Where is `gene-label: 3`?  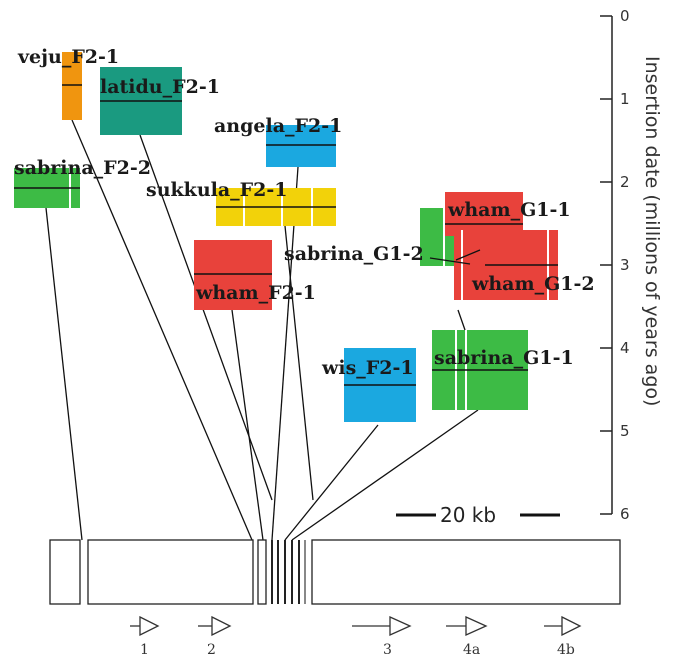 gene-label: 3 is located at coordinates (387, 650).